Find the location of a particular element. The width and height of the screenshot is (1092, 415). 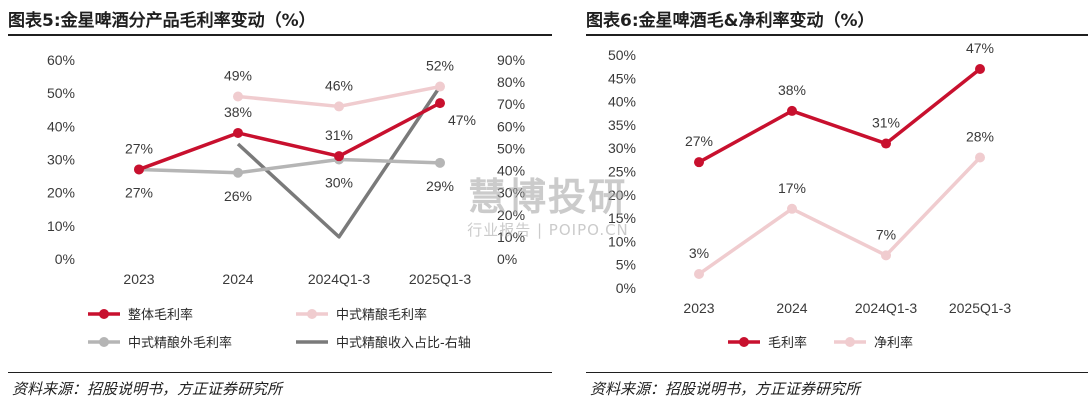

y-right-tick-label: 40% is located at coordinates (511, 171).